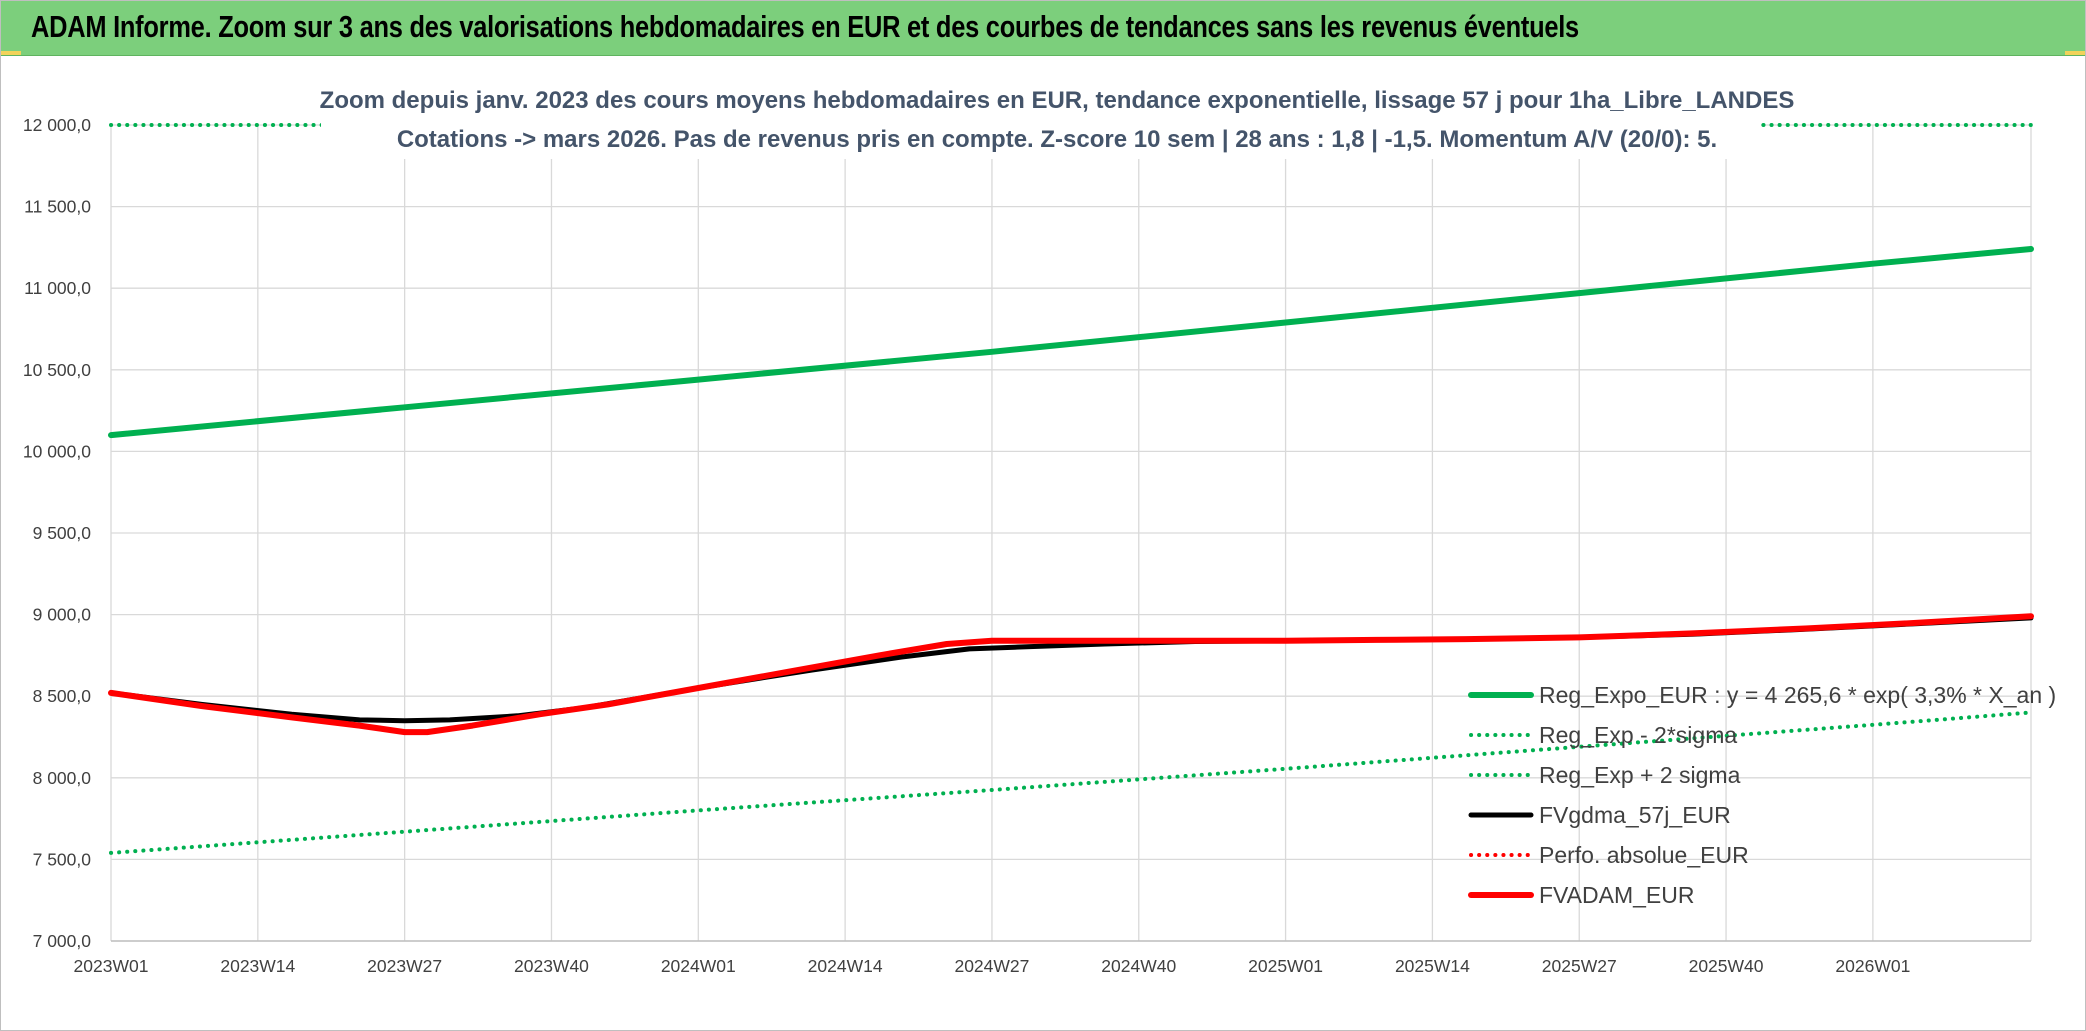 This screenshot has width=2086, height=1031. Describe the element at coordinates (62, 859) in the screenshot. I see `y-tick-label: 7 500,0` at that location.